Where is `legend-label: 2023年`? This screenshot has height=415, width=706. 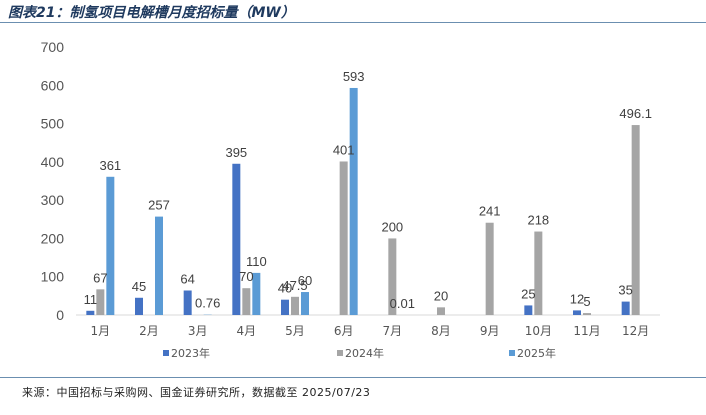
legend-label: 2023年 is located at coordinates (190, 353).